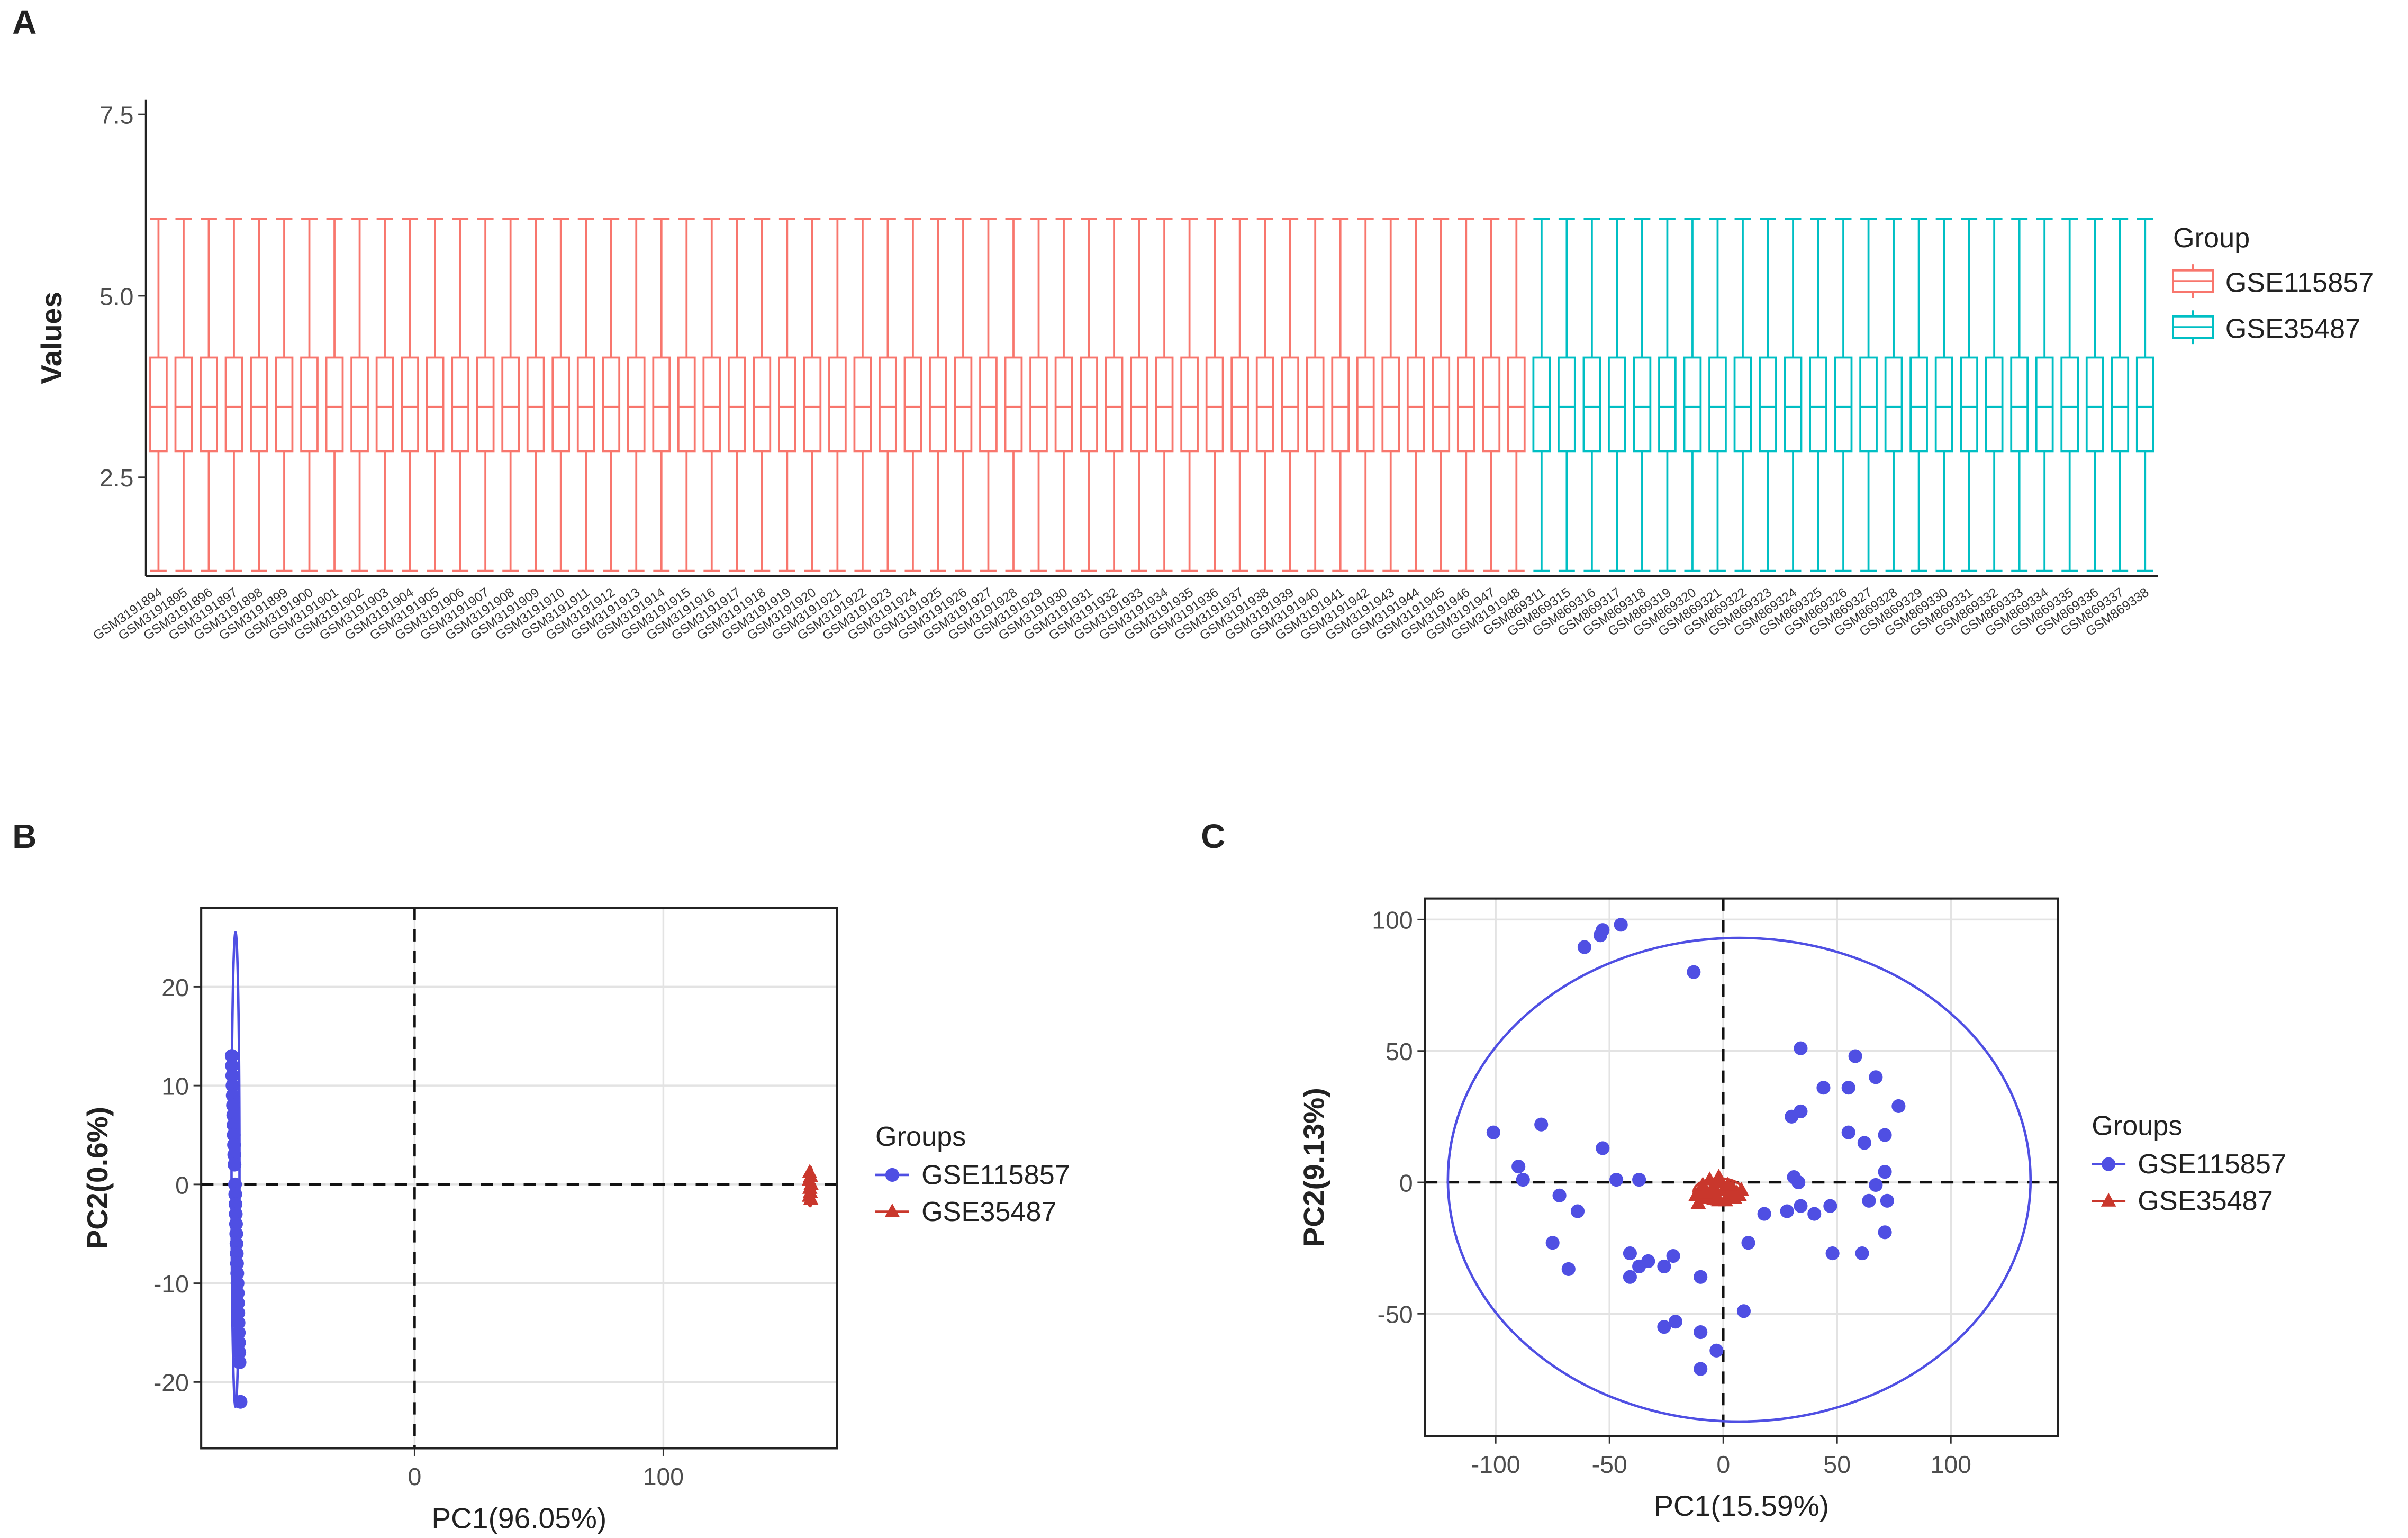  Describe the element at coordinates (1739, 1179) in the screenshot. I see `confidence-ellipse` at that location.